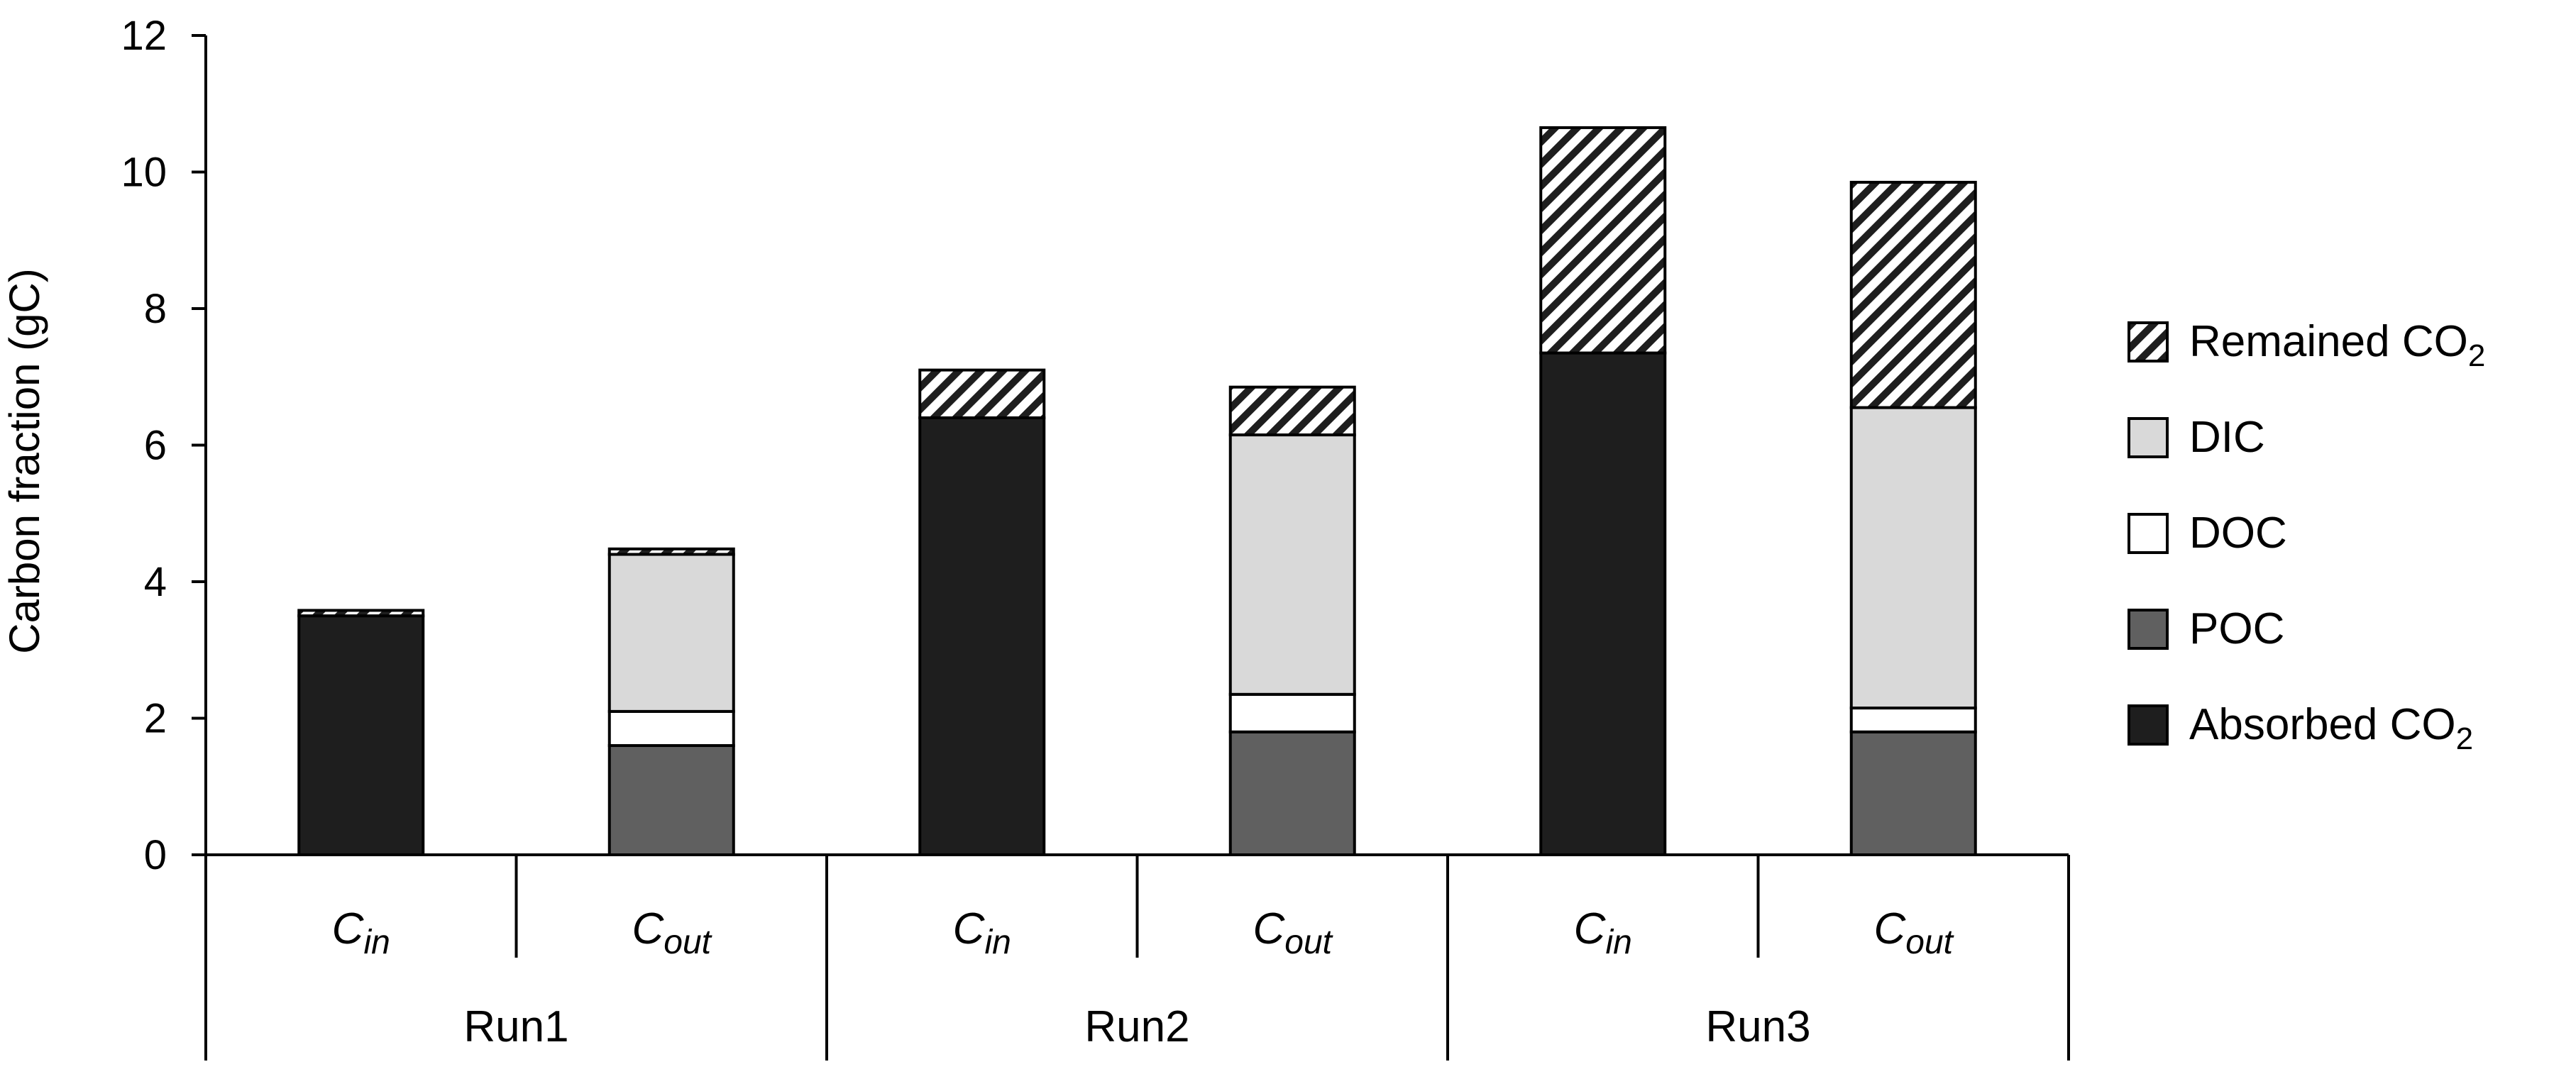  What do you see at coordinates (2331, 728) in the screenshot?
I see `legend-label: Absorbed CO2` at bounding box center [2331, 728].